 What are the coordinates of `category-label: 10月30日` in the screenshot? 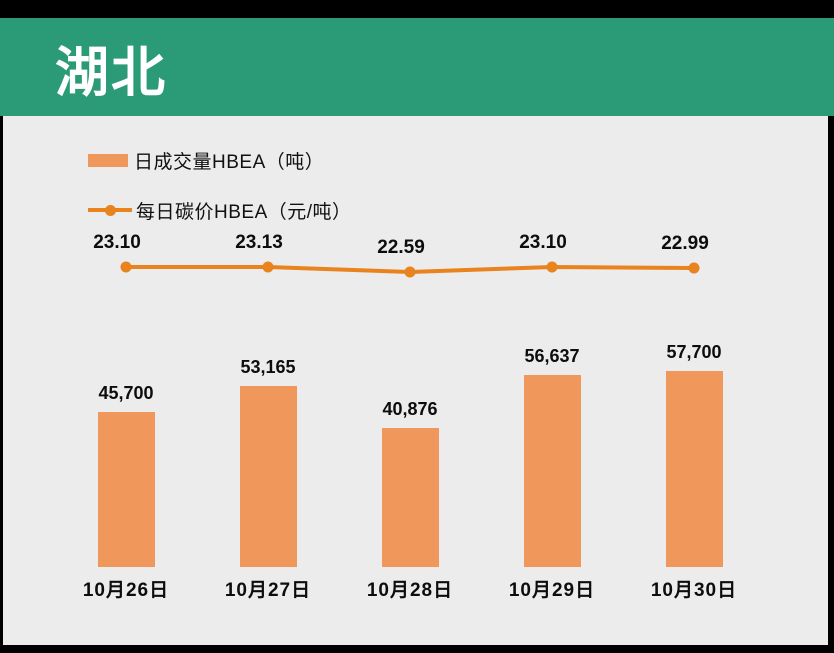 It's located at (694, 590).